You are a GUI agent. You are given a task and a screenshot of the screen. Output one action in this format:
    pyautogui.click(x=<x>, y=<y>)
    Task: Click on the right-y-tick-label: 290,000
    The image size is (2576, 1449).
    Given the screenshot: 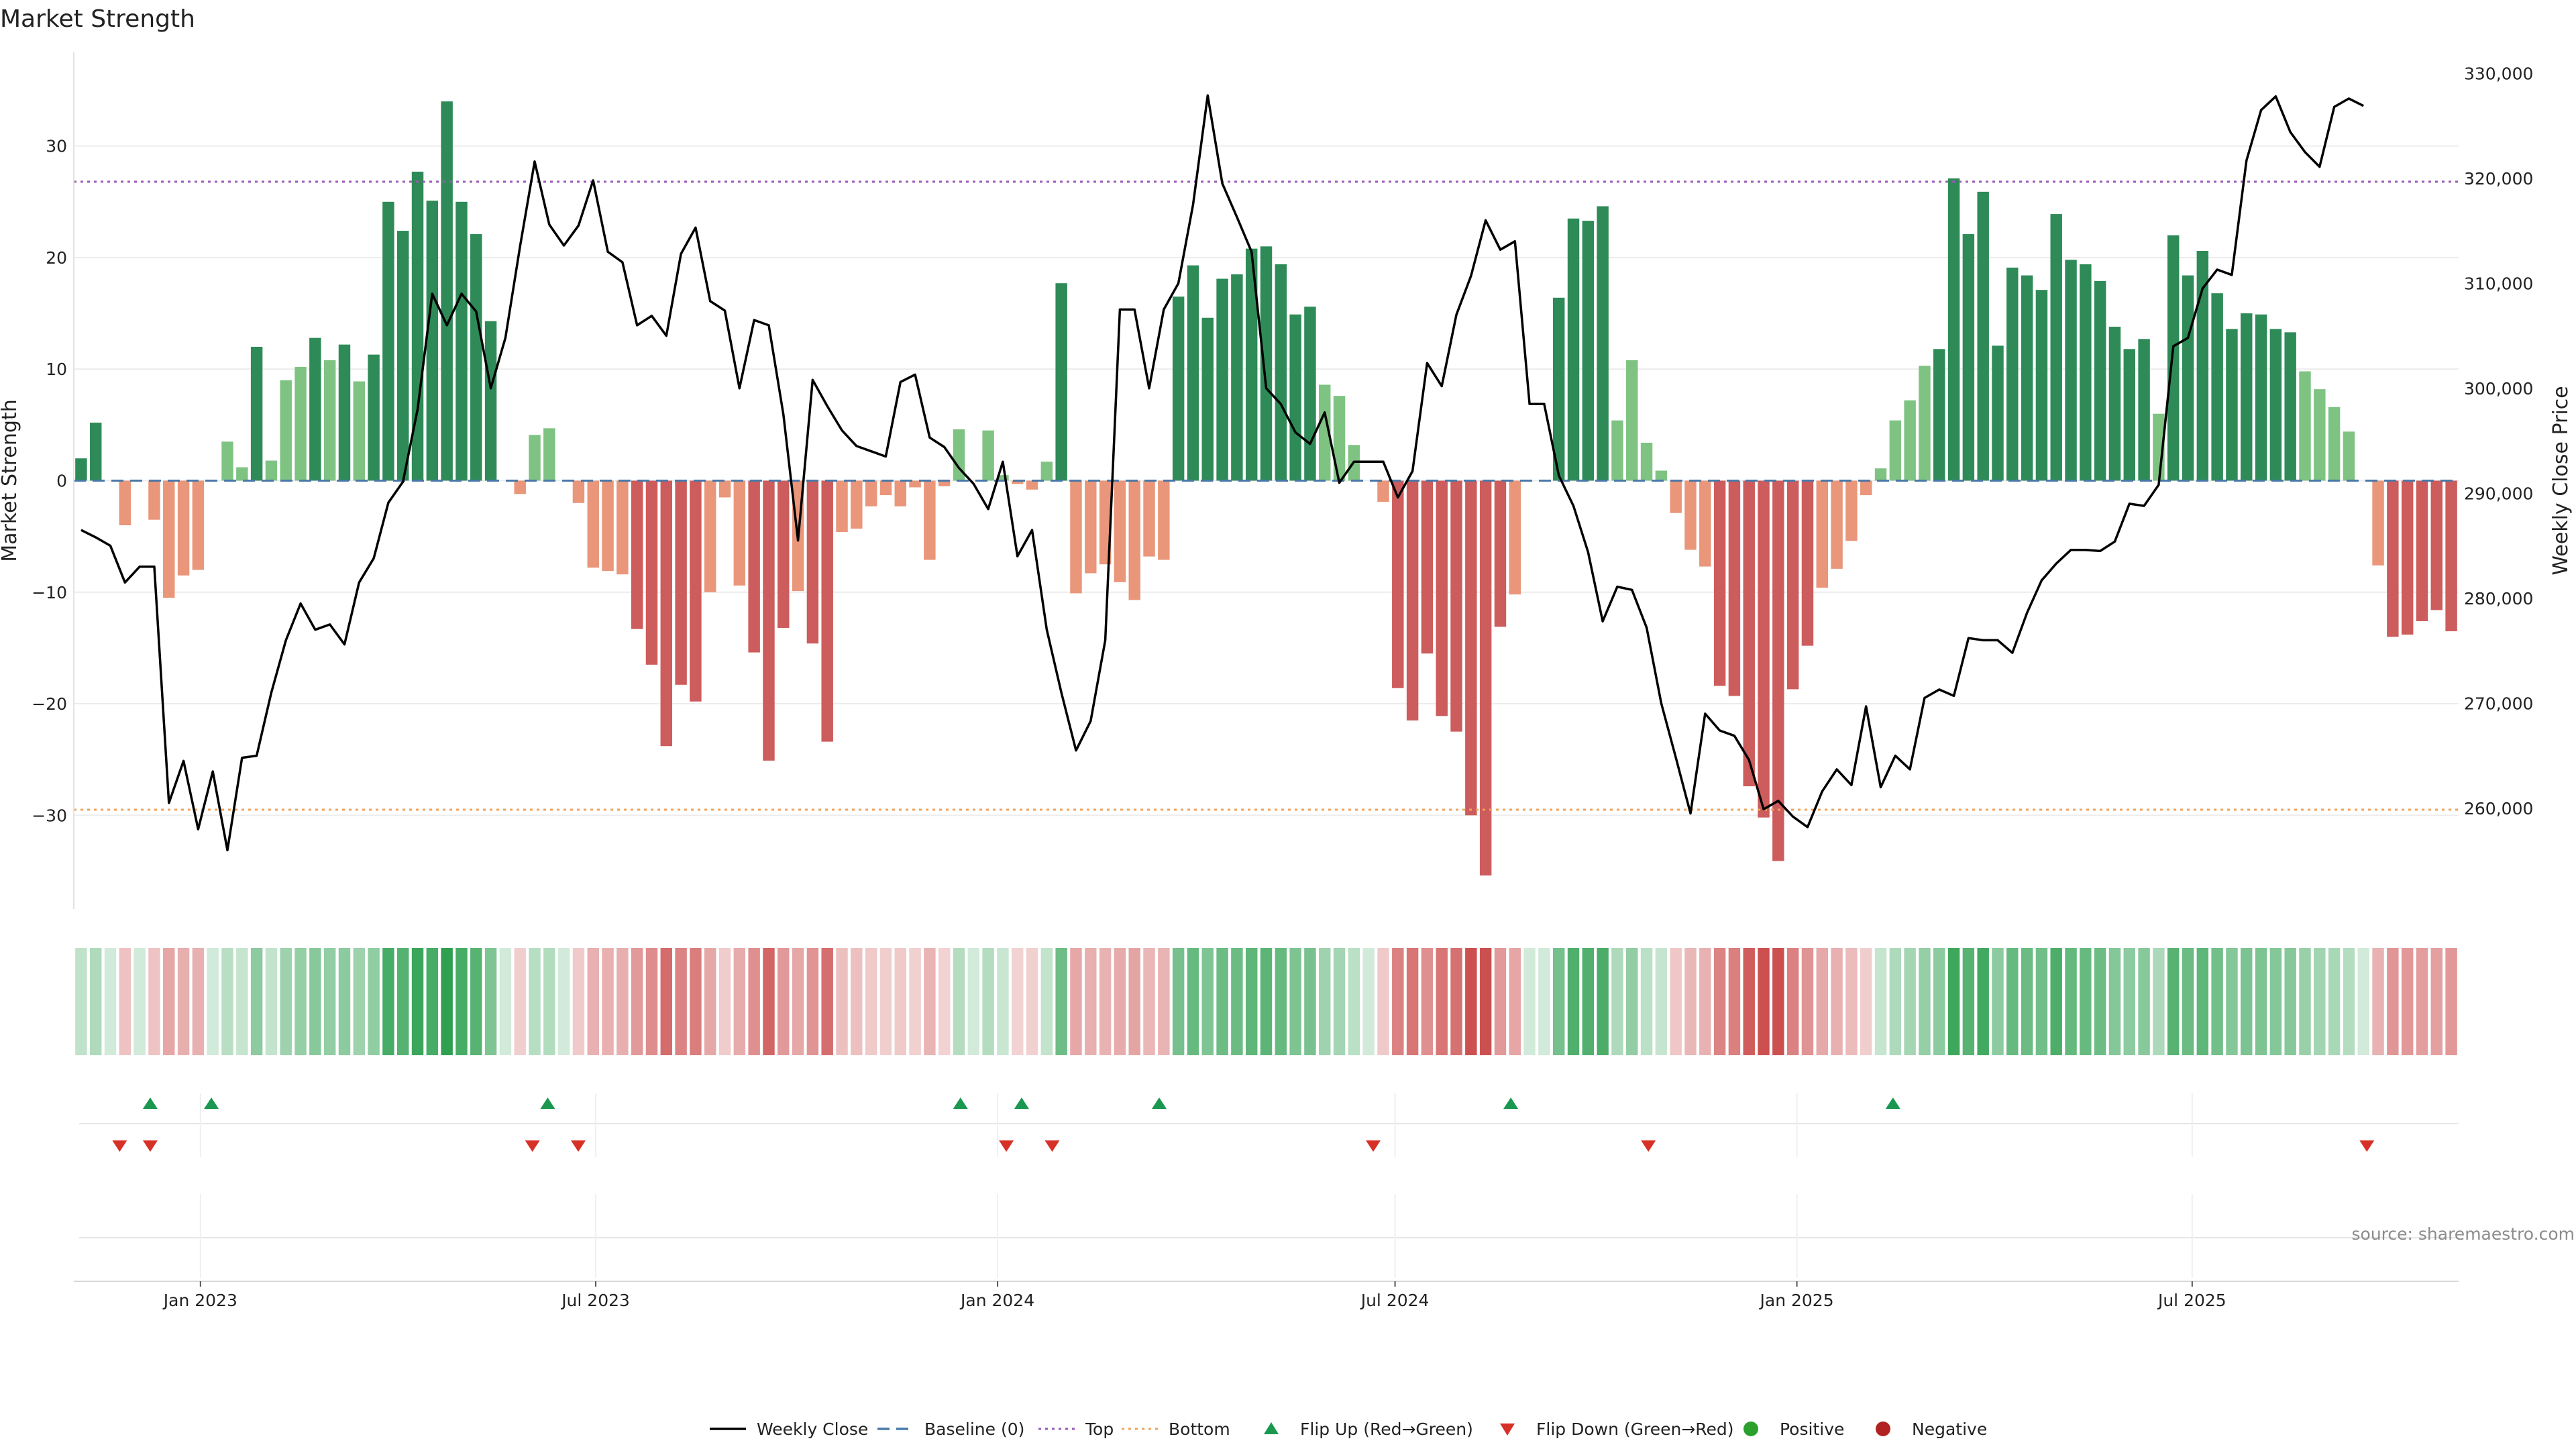 What is the action you would take?
    pyautogui.click(x=2498, y=493)
    